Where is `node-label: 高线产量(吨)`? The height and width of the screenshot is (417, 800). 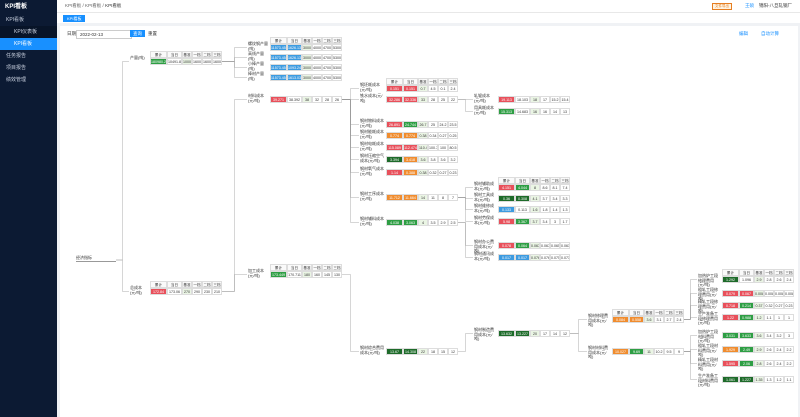
node-label: 高线产量(吨) is located at coordinates (256, 56).